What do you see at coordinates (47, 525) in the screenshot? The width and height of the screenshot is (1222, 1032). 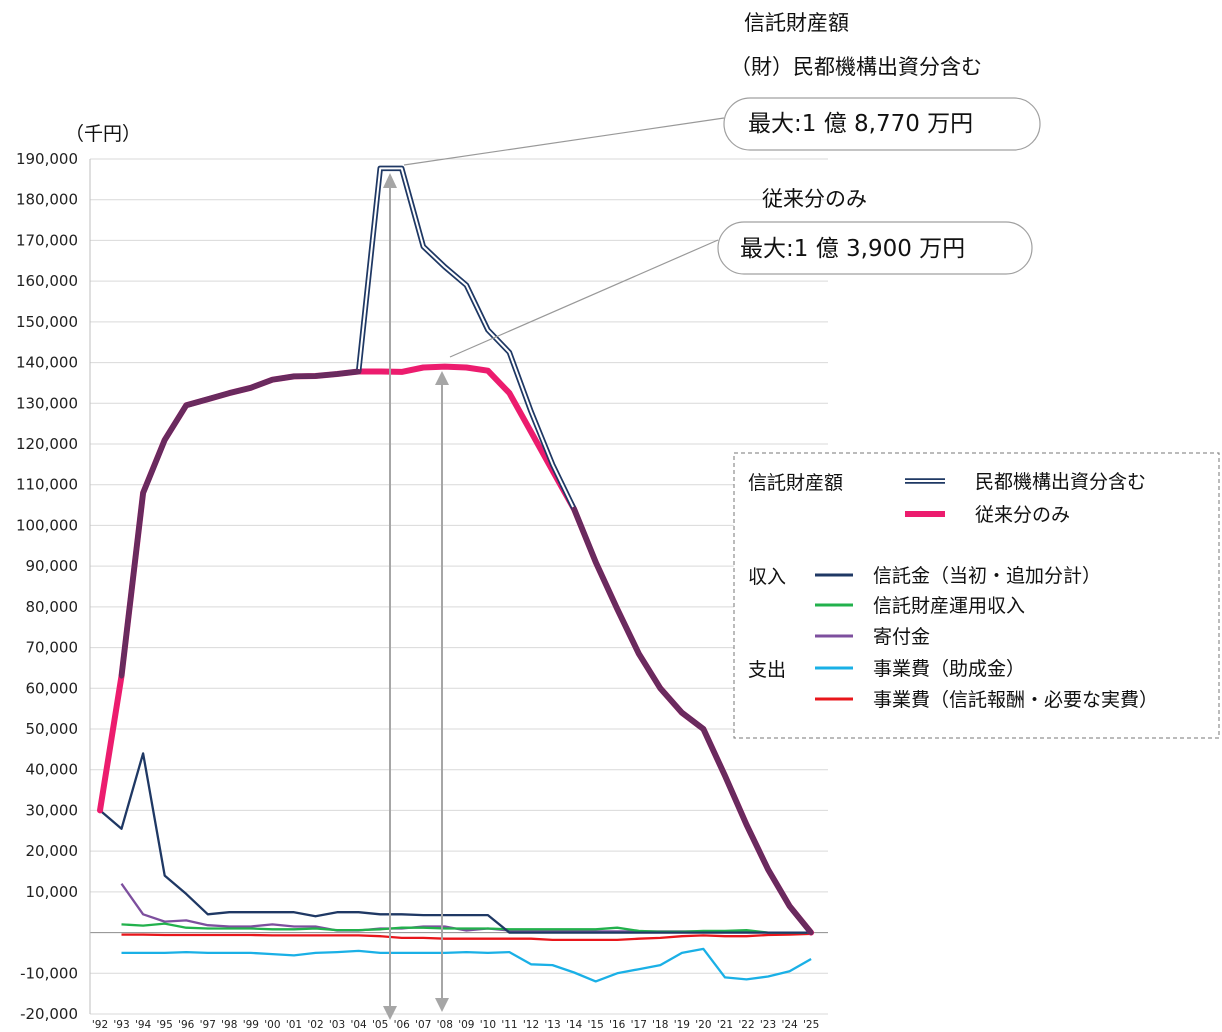 I see `y-tick-label: 100,000` at bounding box center [47, 525].